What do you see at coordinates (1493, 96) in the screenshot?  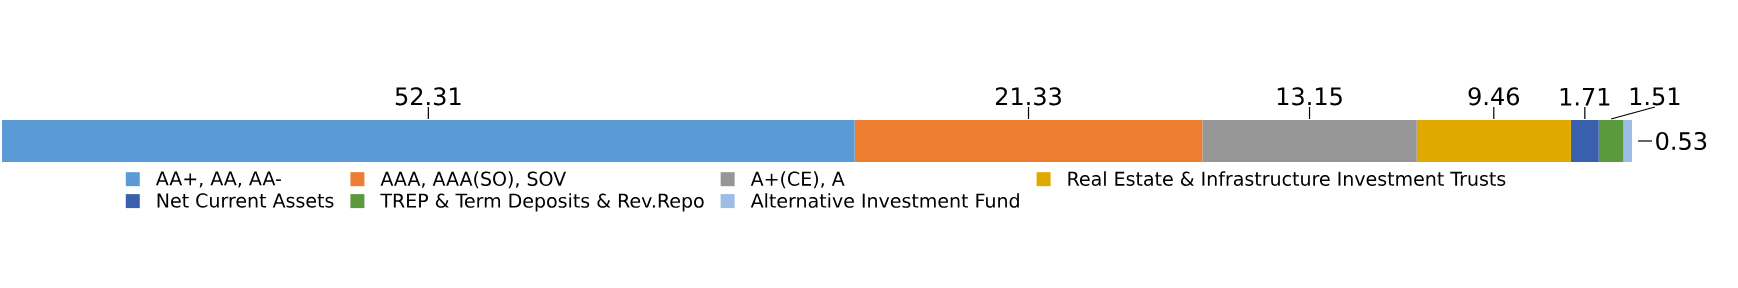 I see `data-label: 9.46` at bounding box center [1493, 96].